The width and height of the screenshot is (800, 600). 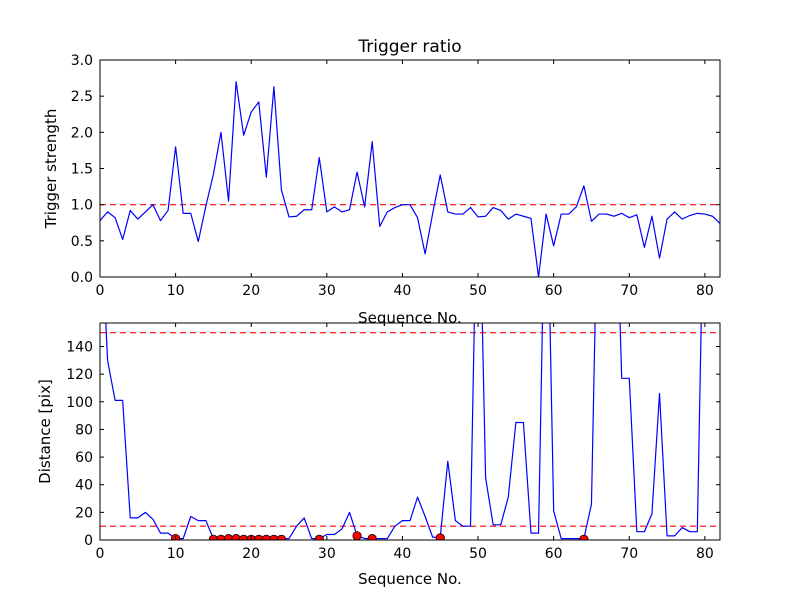 I want to click on y-tick-label: 0, so click(x=88, y=541).